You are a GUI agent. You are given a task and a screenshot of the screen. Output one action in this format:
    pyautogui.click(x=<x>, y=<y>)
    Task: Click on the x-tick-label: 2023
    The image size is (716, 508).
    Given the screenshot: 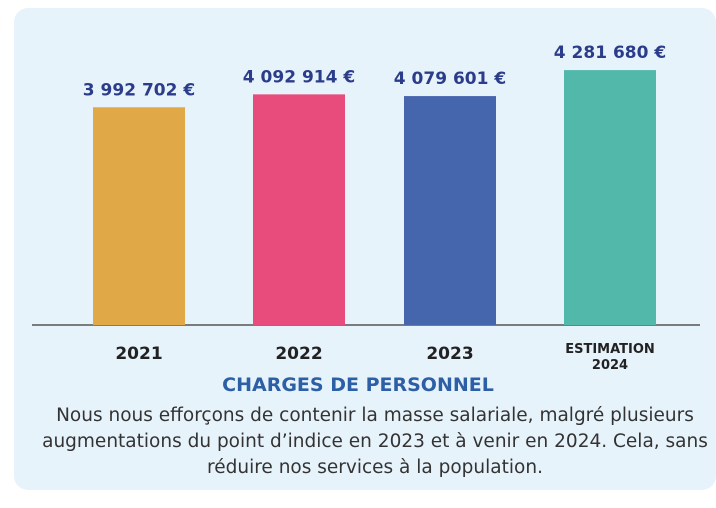 What is the action you would take?
    pyautogui.click(x=450, y=354)
    